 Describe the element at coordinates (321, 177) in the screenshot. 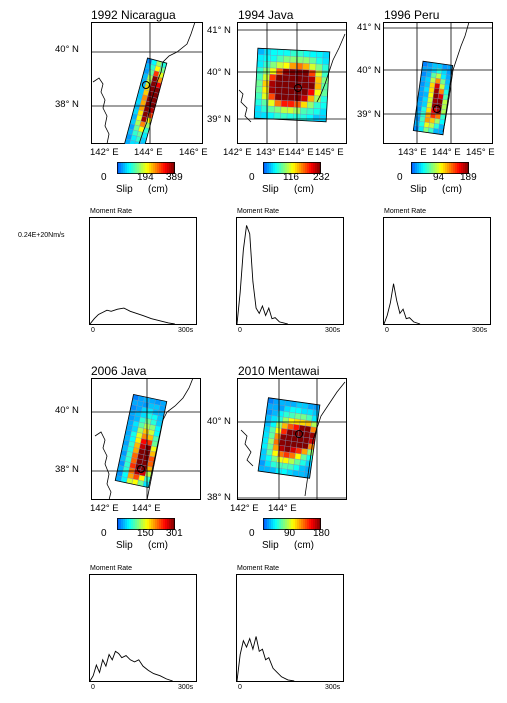

I see `colorbar-tick: 232` at that location.